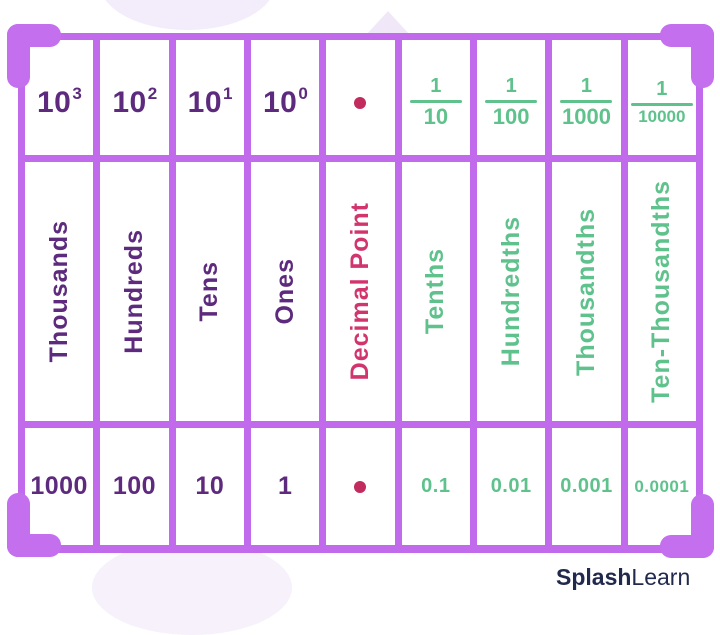  I want to click on place-name-label: Decimal Point, so click(359, 291).